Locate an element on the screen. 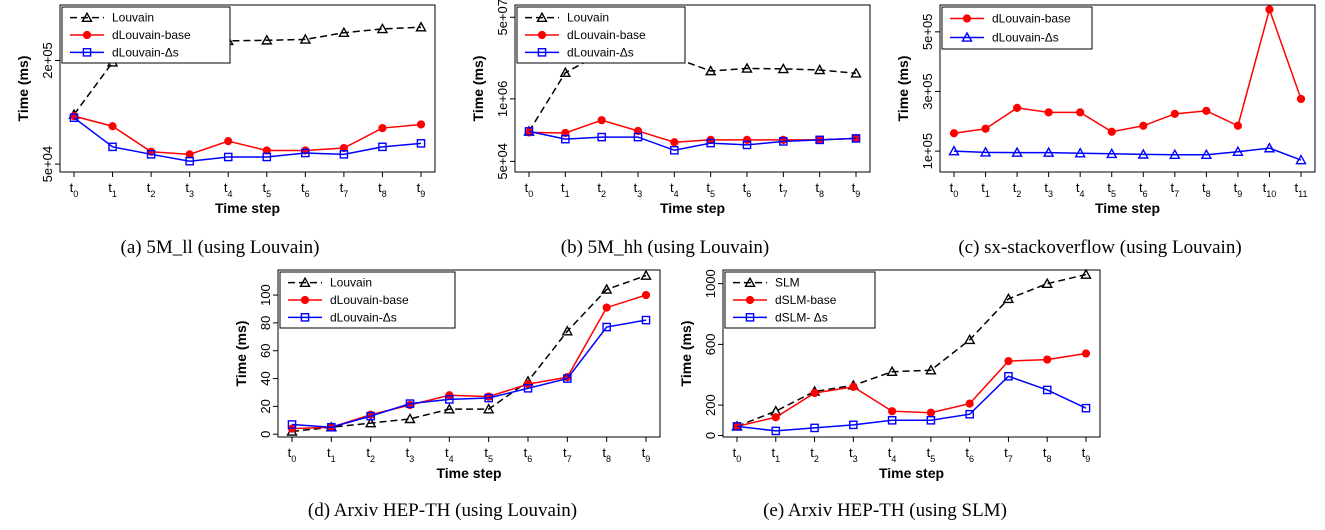 This screenshot has height=530, width=1325. x-tick-label: t10 is located at coordinates (1270, 189).